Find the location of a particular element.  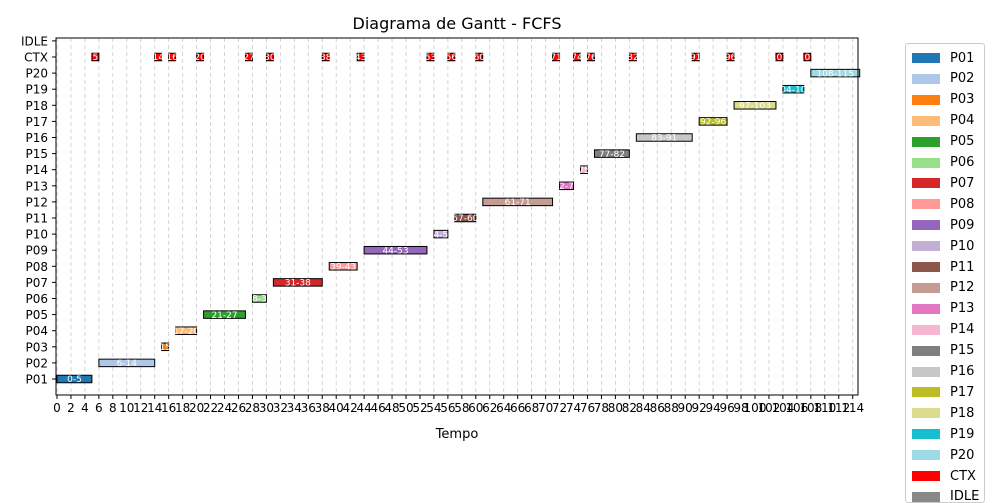

process-bar-p15 is located at coordinates (611, 153).